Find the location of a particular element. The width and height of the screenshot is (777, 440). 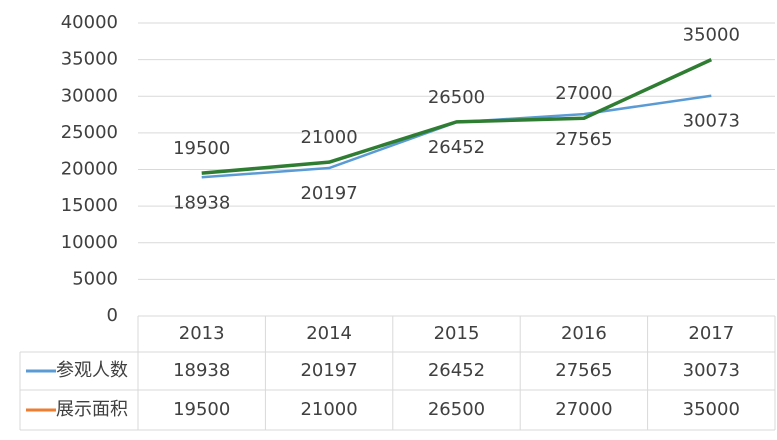

legend-label: 参观人数 is located at coordinates (92, 370).